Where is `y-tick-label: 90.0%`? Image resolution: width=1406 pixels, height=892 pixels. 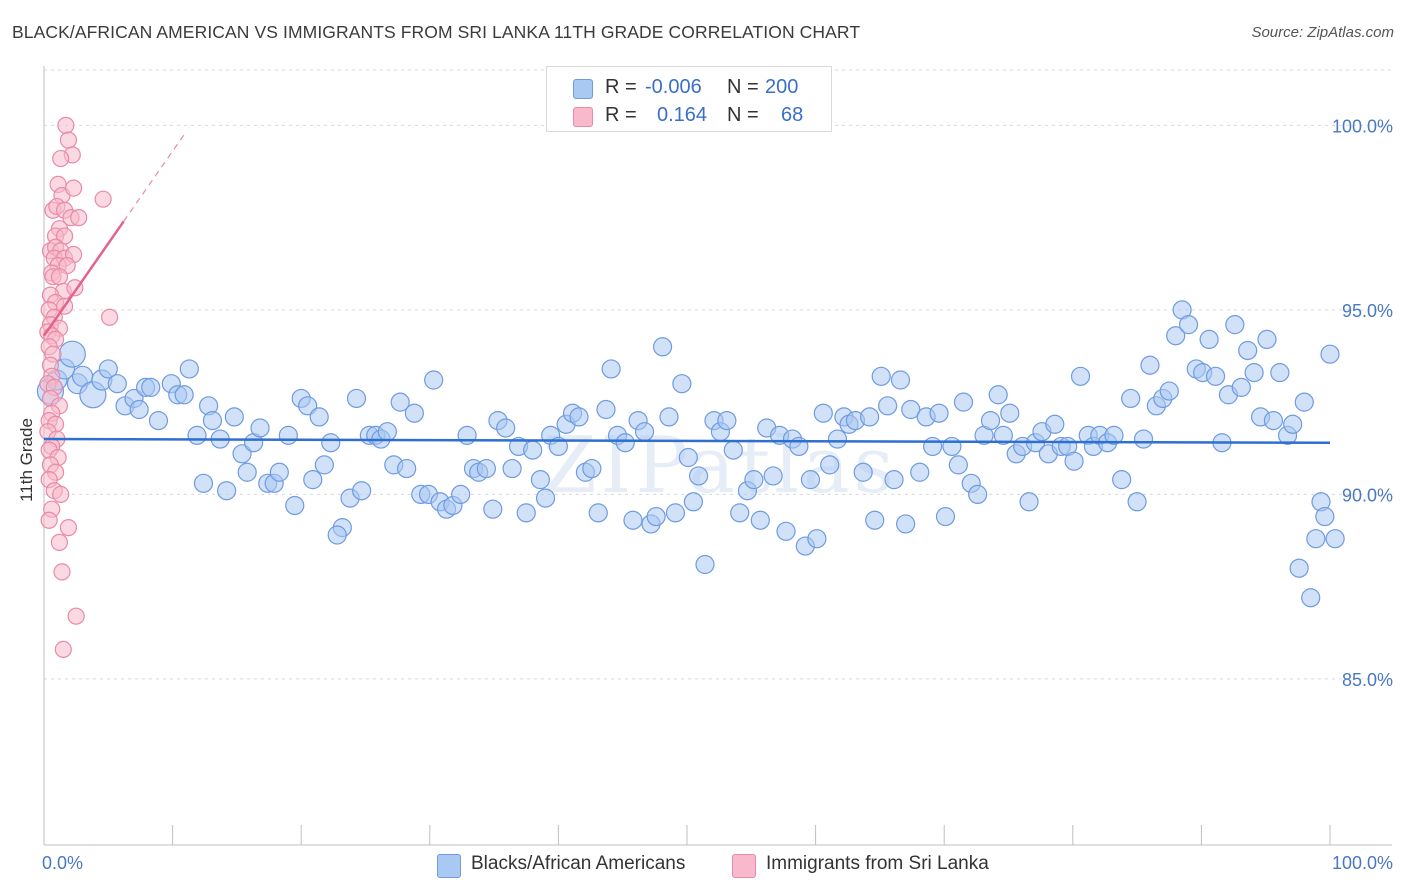
y-tick-label: 90.0% is located at coordinates (1367, 495).